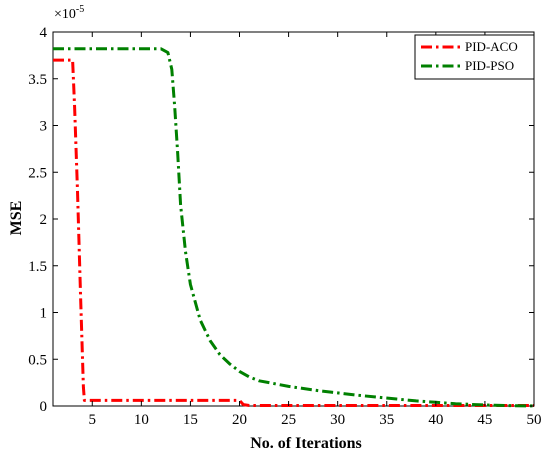  I want to click on y-tick-label: 0, so click(44, 407).